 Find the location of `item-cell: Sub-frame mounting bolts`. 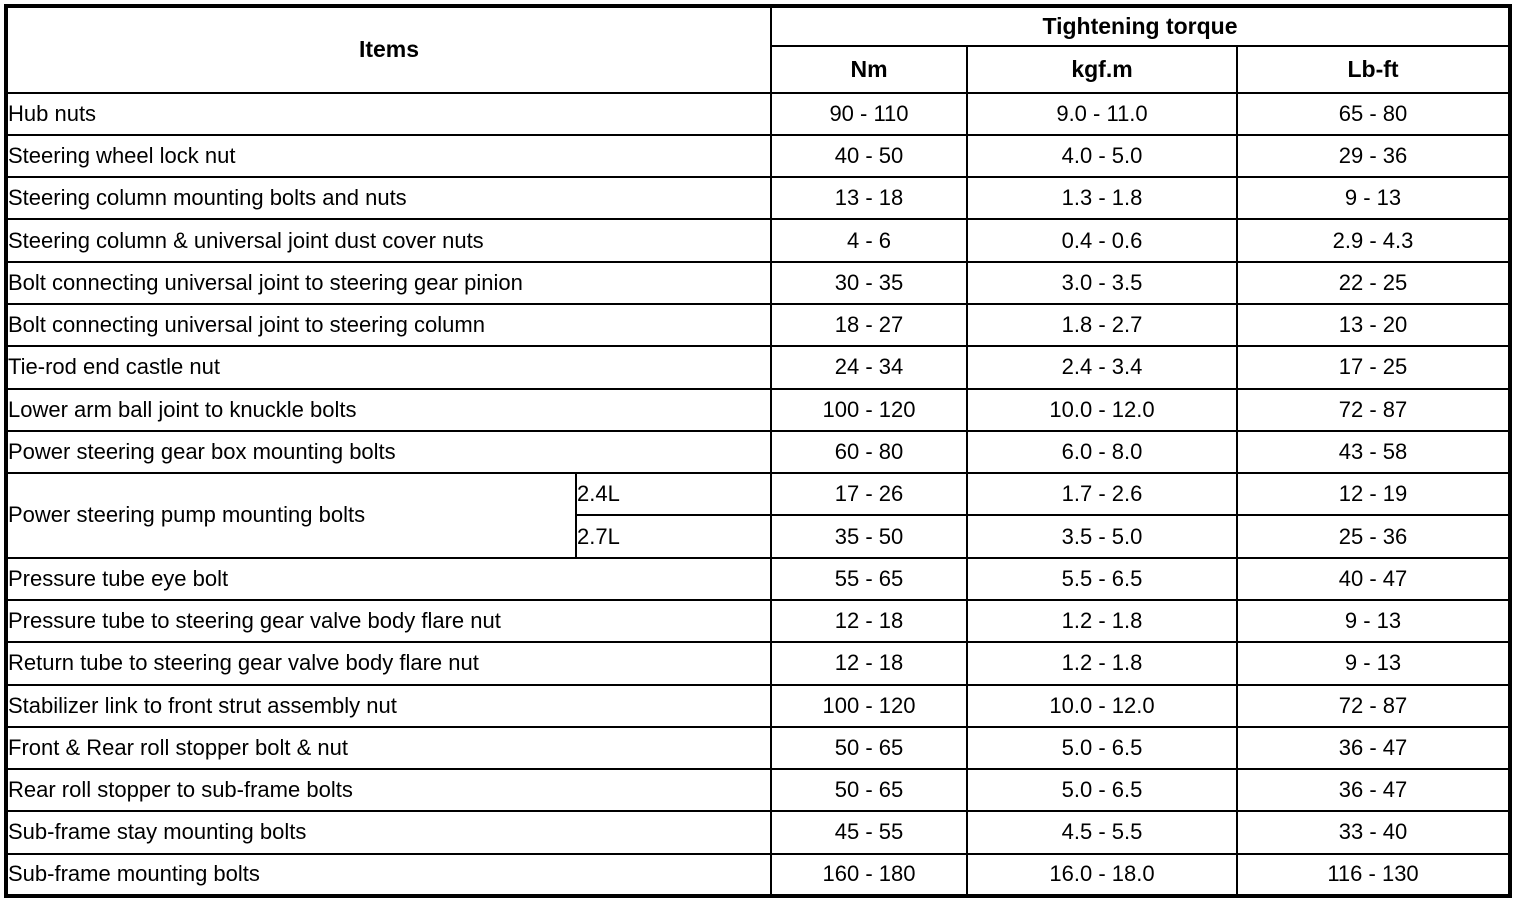

item-cell: Sub-frame mounting bolts is located at coordinates (388, 875).